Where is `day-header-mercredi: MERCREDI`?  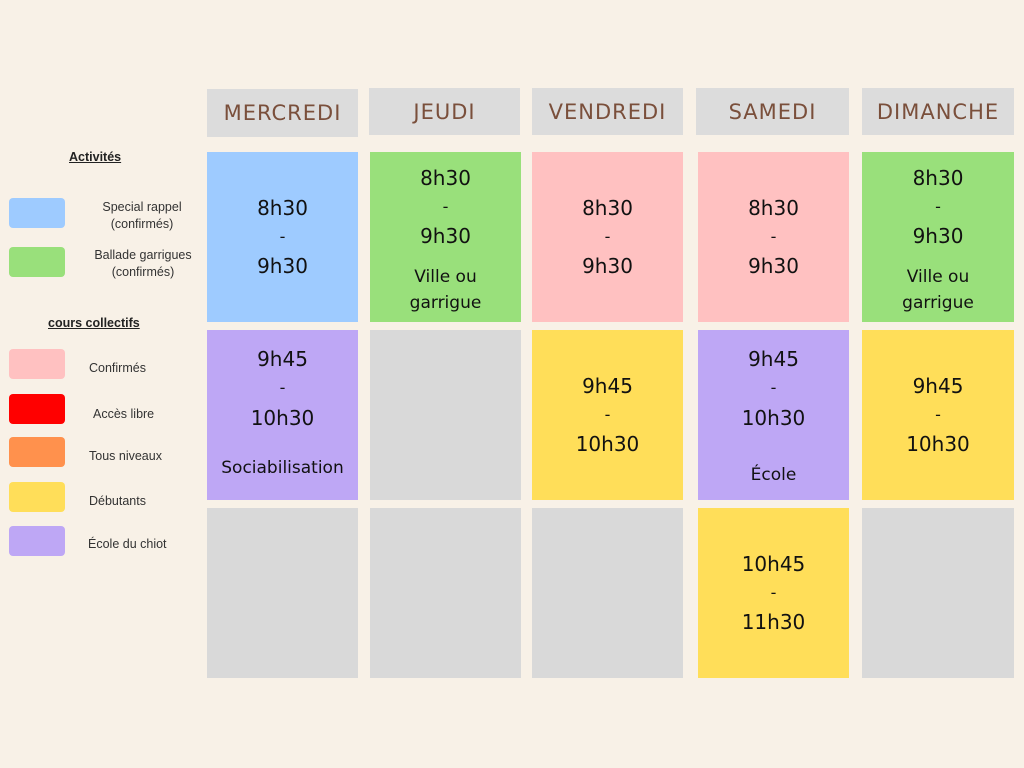 day-header-mercredi: MERCREDI is located at coordinates (282, 113).